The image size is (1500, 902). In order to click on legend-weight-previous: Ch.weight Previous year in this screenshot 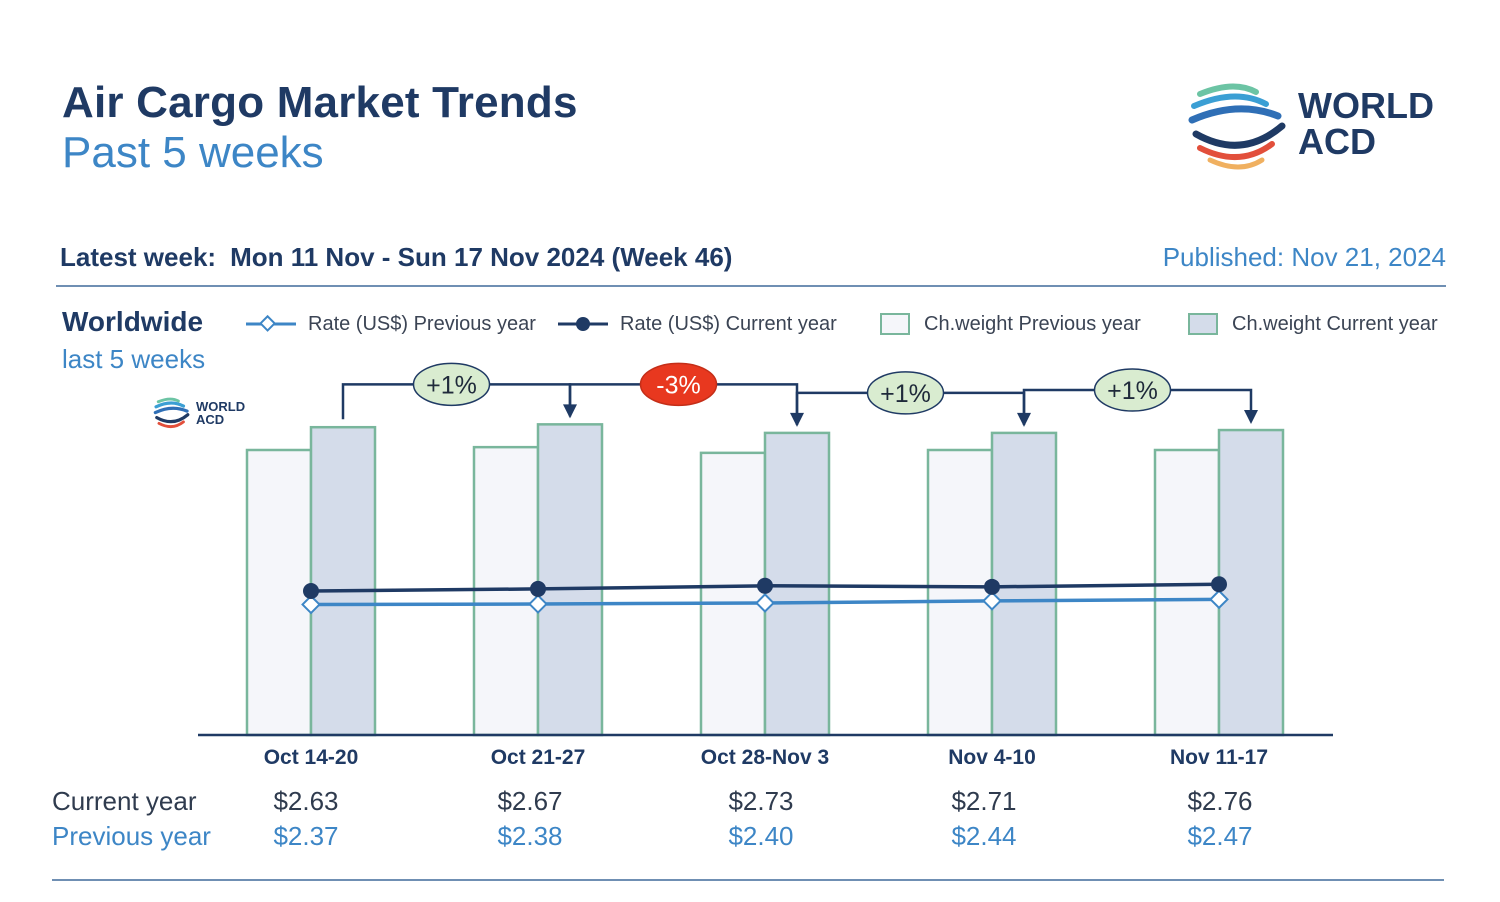, I will do `click(1010, 324)`.